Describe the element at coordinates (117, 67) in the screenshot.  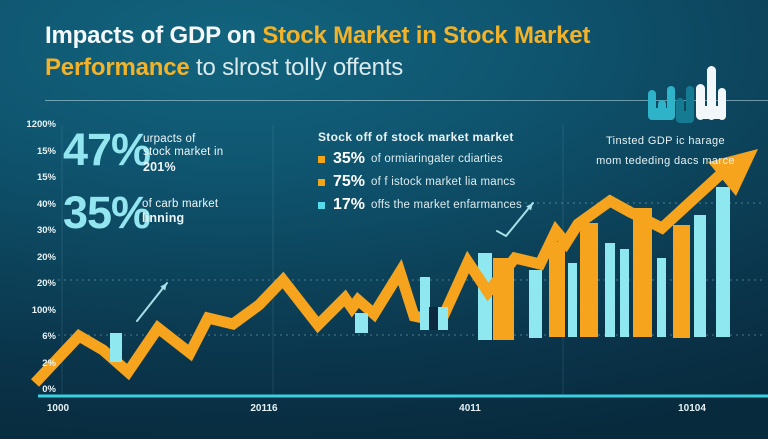
I see `title-part-accent-2: Performance` at that location.